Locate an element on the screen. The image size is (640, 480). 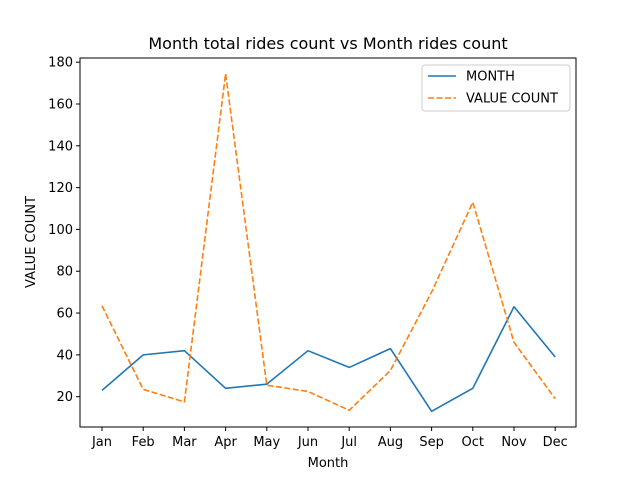
y-tick-label: 20 is located at coordinates (64, 397).